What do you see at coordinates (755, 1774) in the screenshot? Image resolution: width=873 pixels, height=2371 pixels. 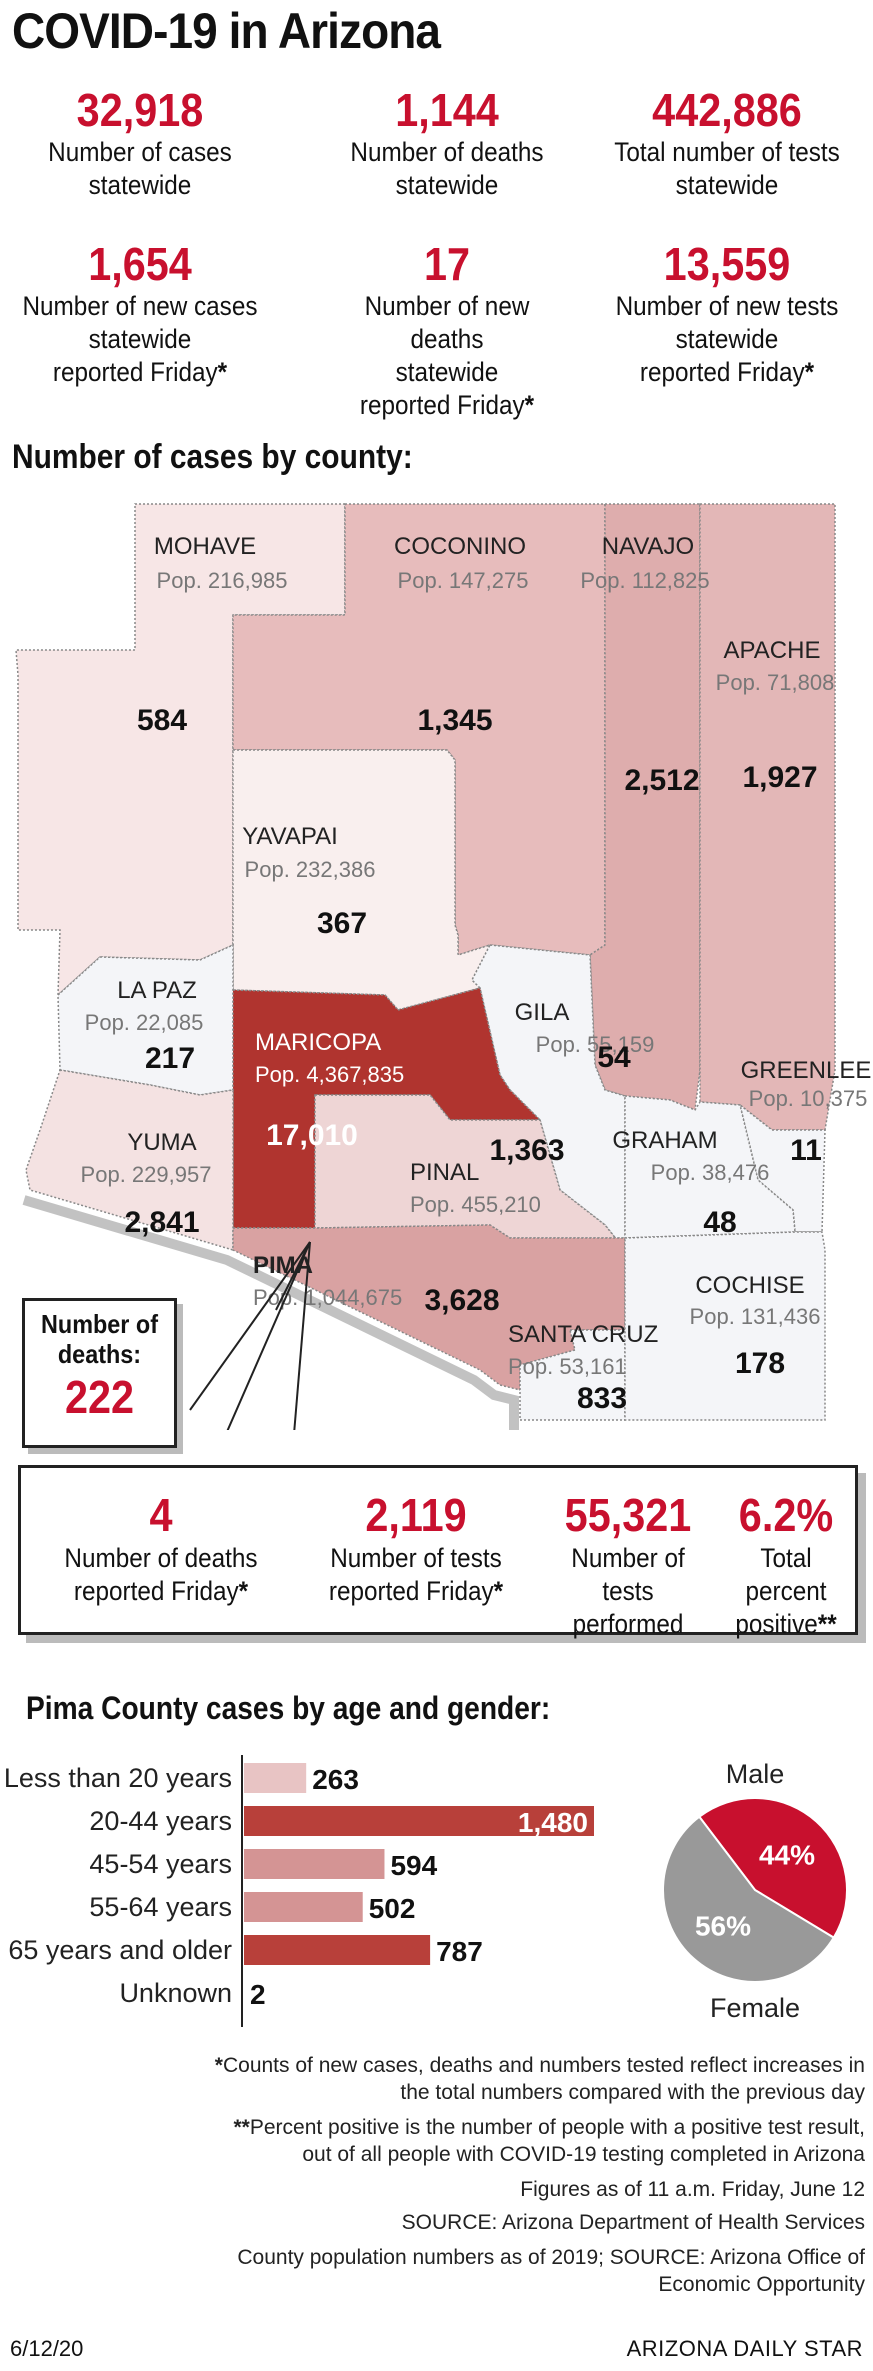 I see `pie-legend-label: Male` at bounding box center [755, 1774].